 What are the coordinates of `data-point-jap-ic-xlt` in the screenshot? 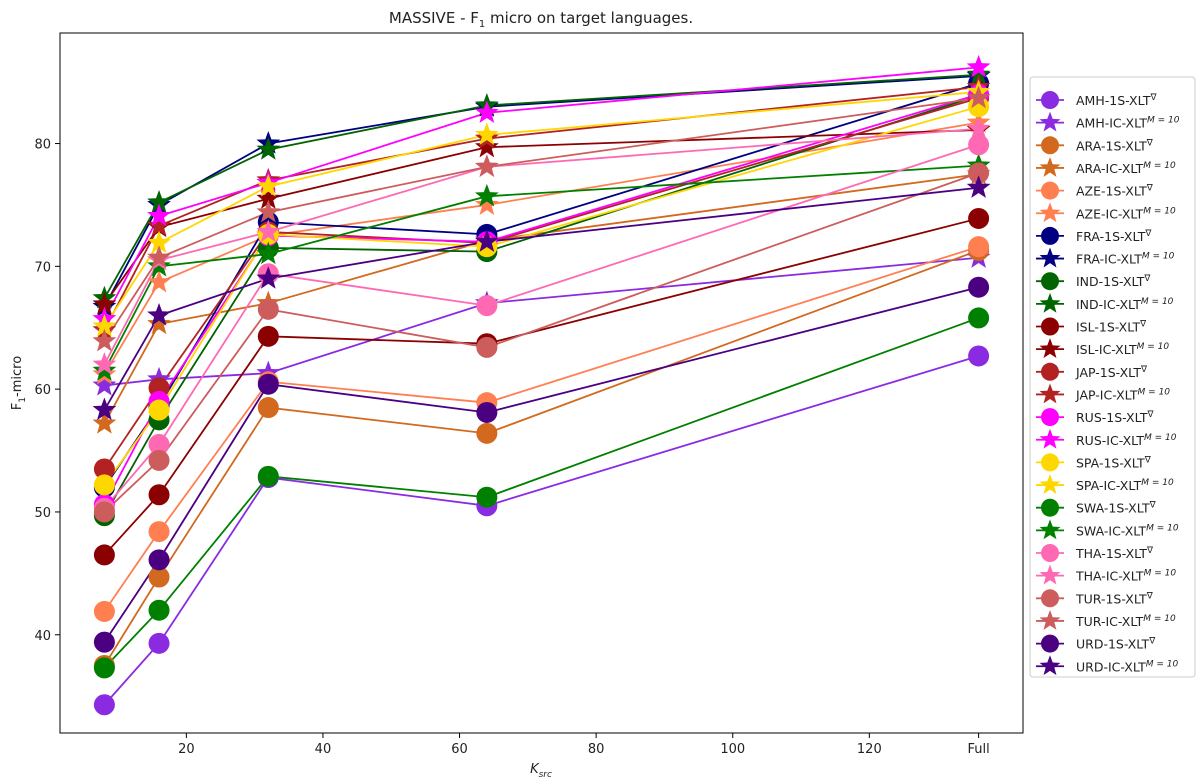 It's located at (159, 224).